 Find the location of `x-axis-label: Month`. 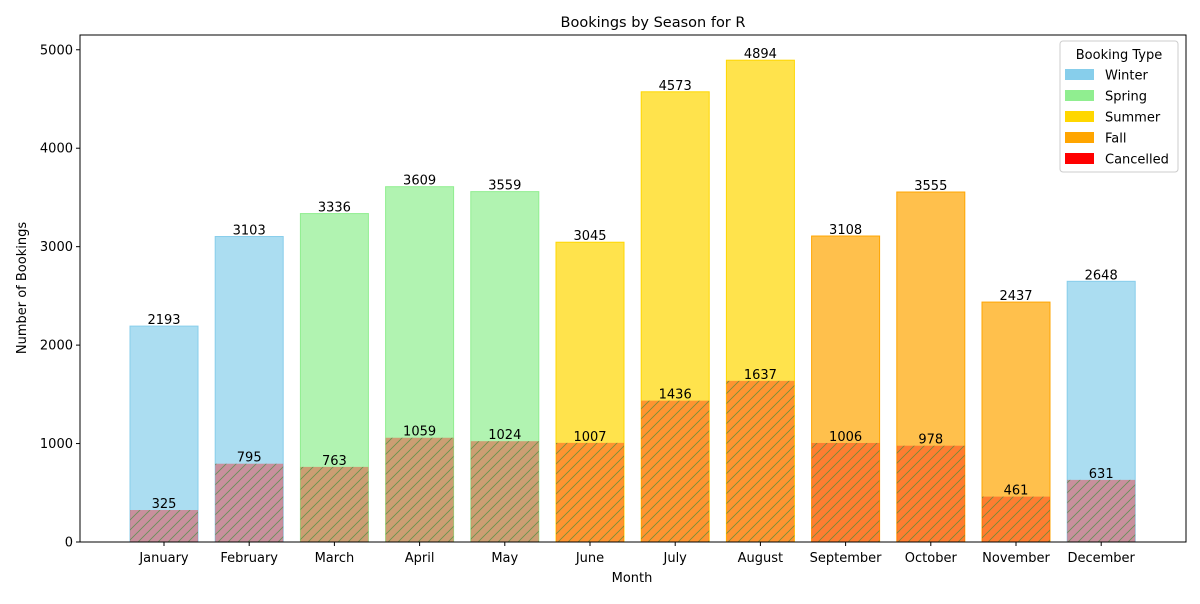

x-axis-label: Month is located at coordinates (632, 578).